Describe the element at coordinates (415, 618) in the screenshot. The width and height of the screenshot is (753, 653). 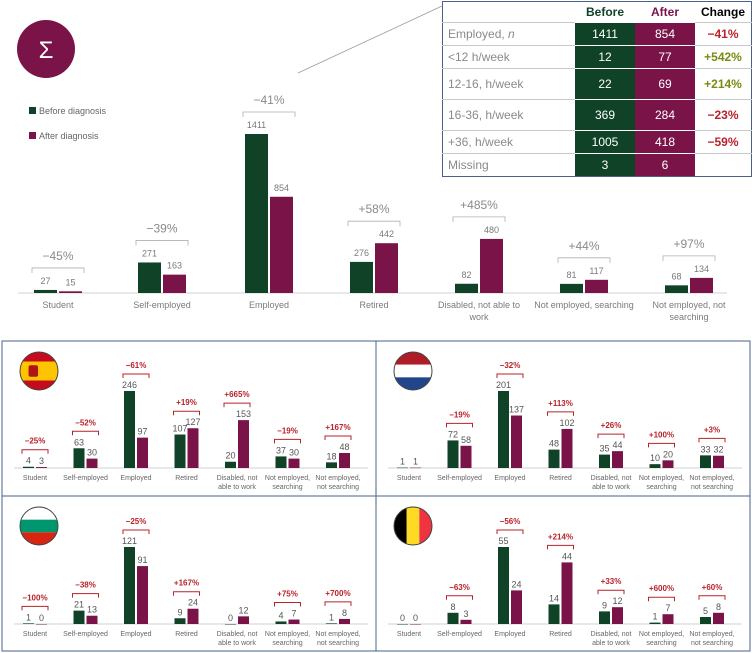
I see `panel-value-after: 0` at that location.